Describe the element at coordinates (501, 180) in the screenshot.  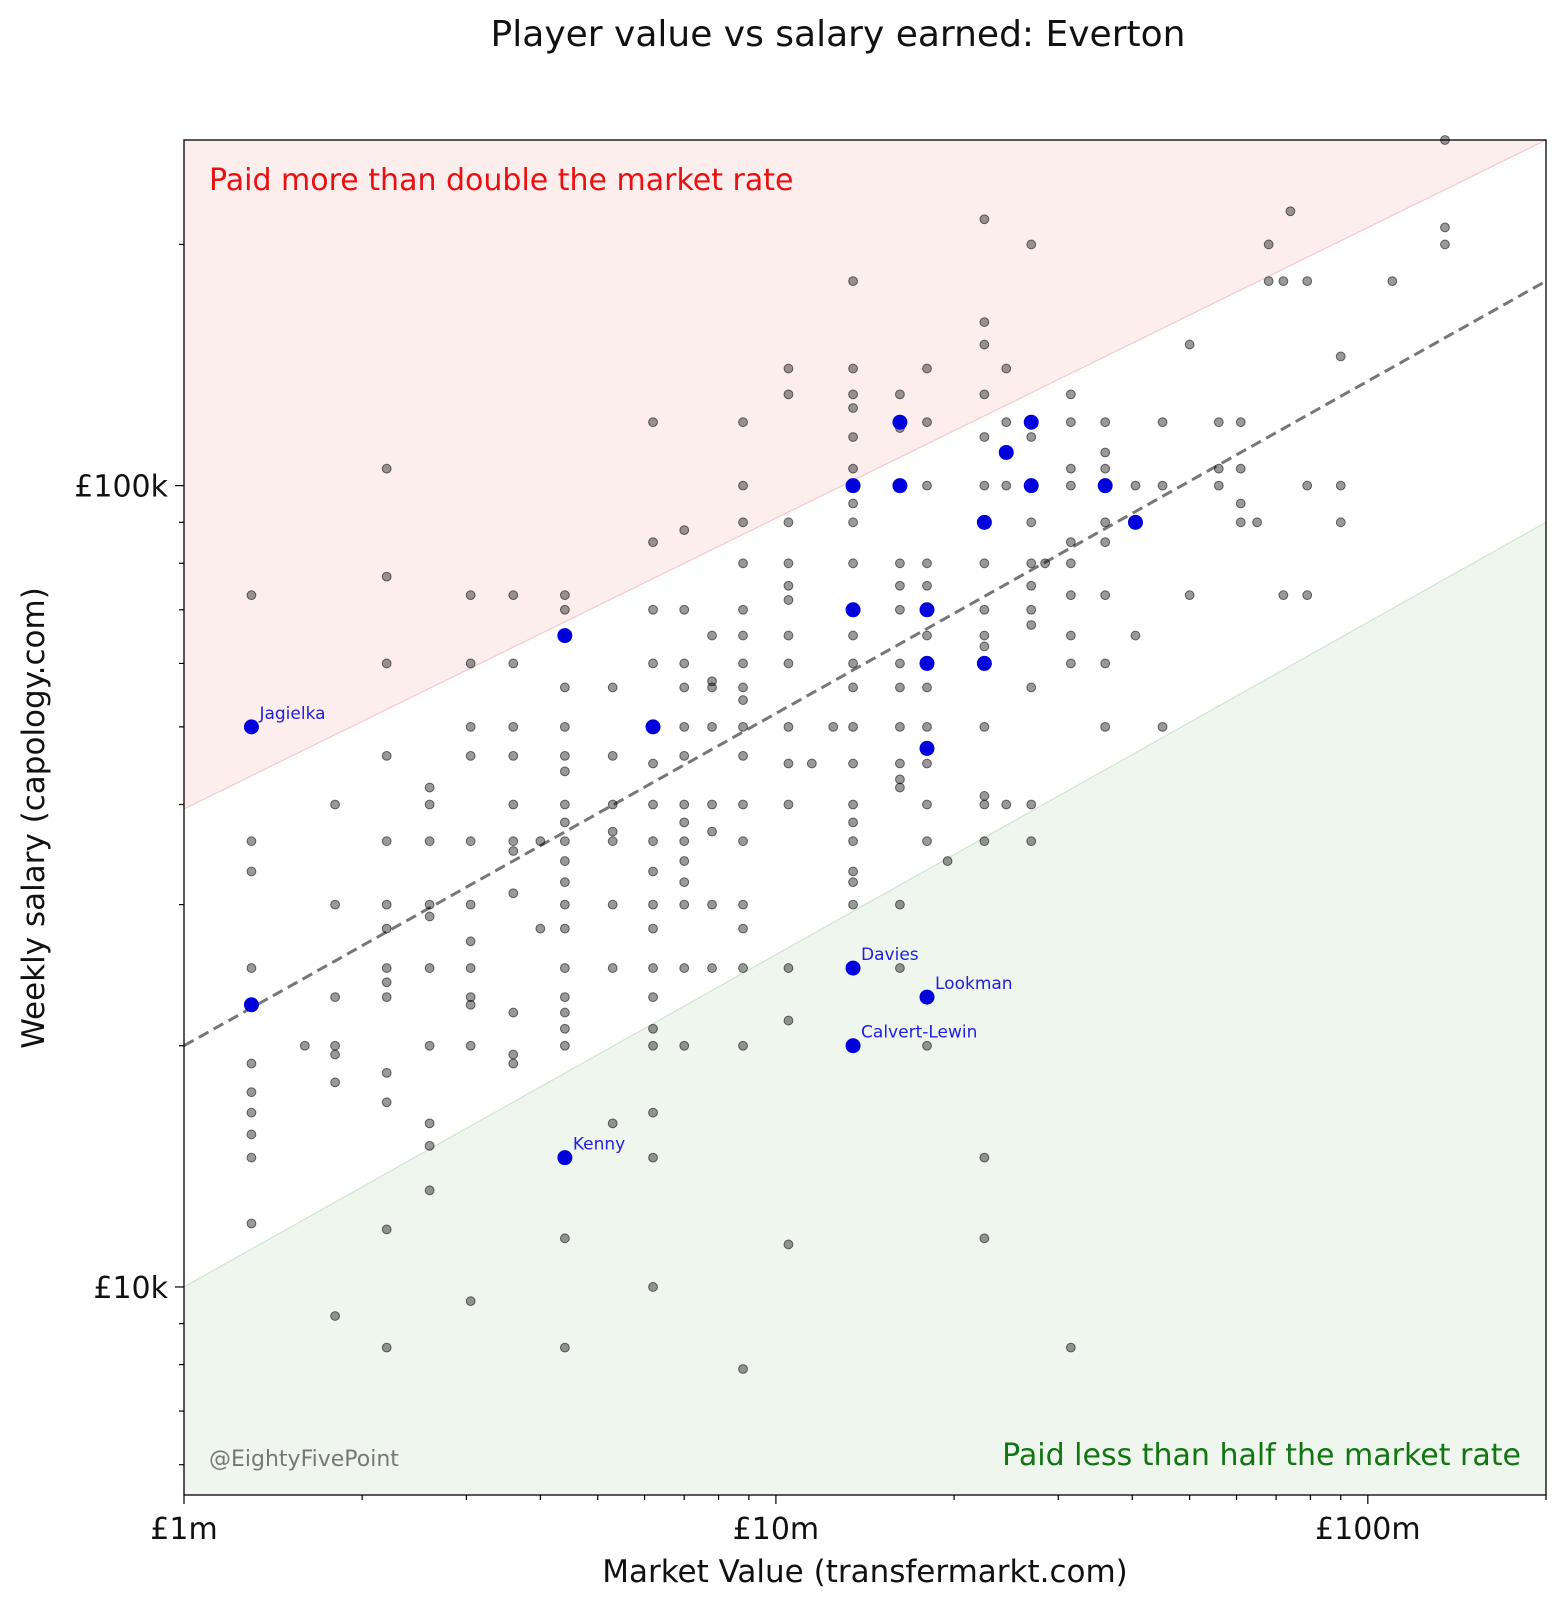
I see `overpaid-region-label: Paid more than double the market rate` at that location.